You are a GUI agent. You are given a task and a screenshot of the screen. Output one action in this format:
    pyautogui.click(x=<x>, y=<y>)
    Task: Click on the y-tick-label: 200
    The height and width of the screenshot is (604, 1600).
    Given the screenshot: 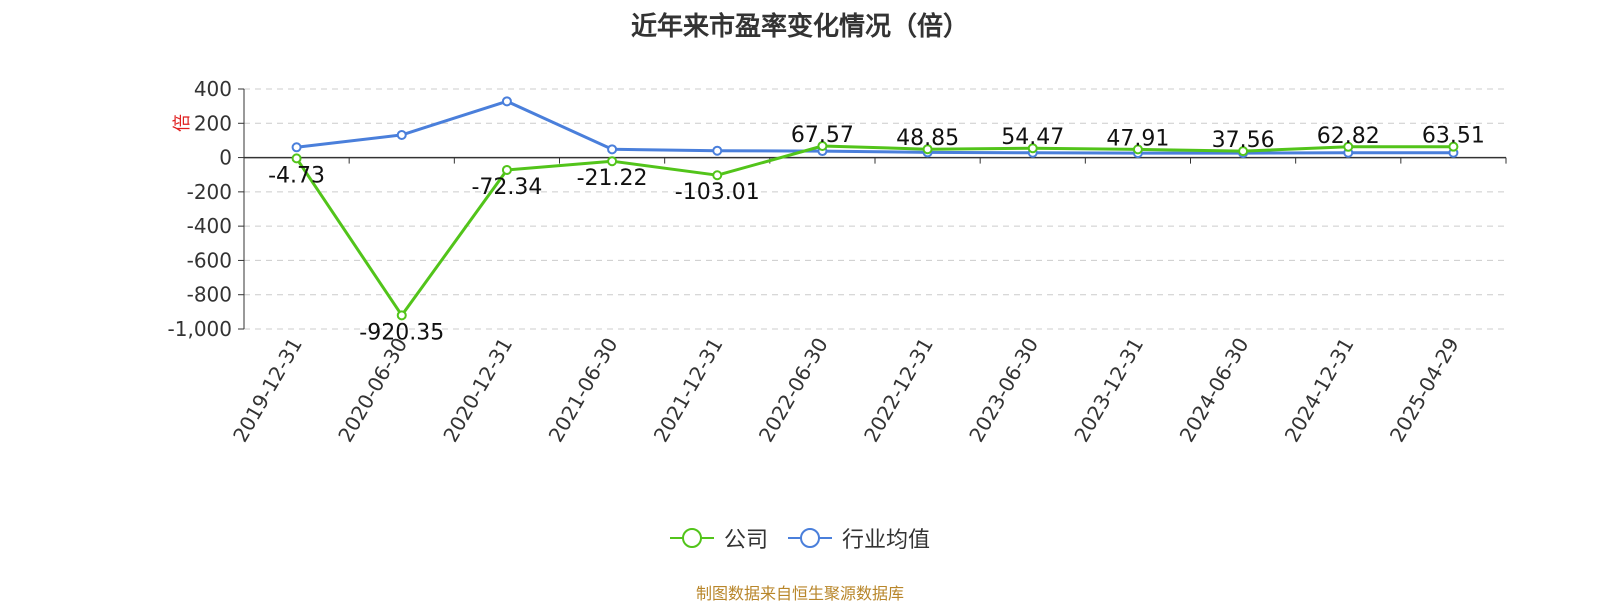 What is the action you would take?
    pyautogui.click(x=213, y=123)
    